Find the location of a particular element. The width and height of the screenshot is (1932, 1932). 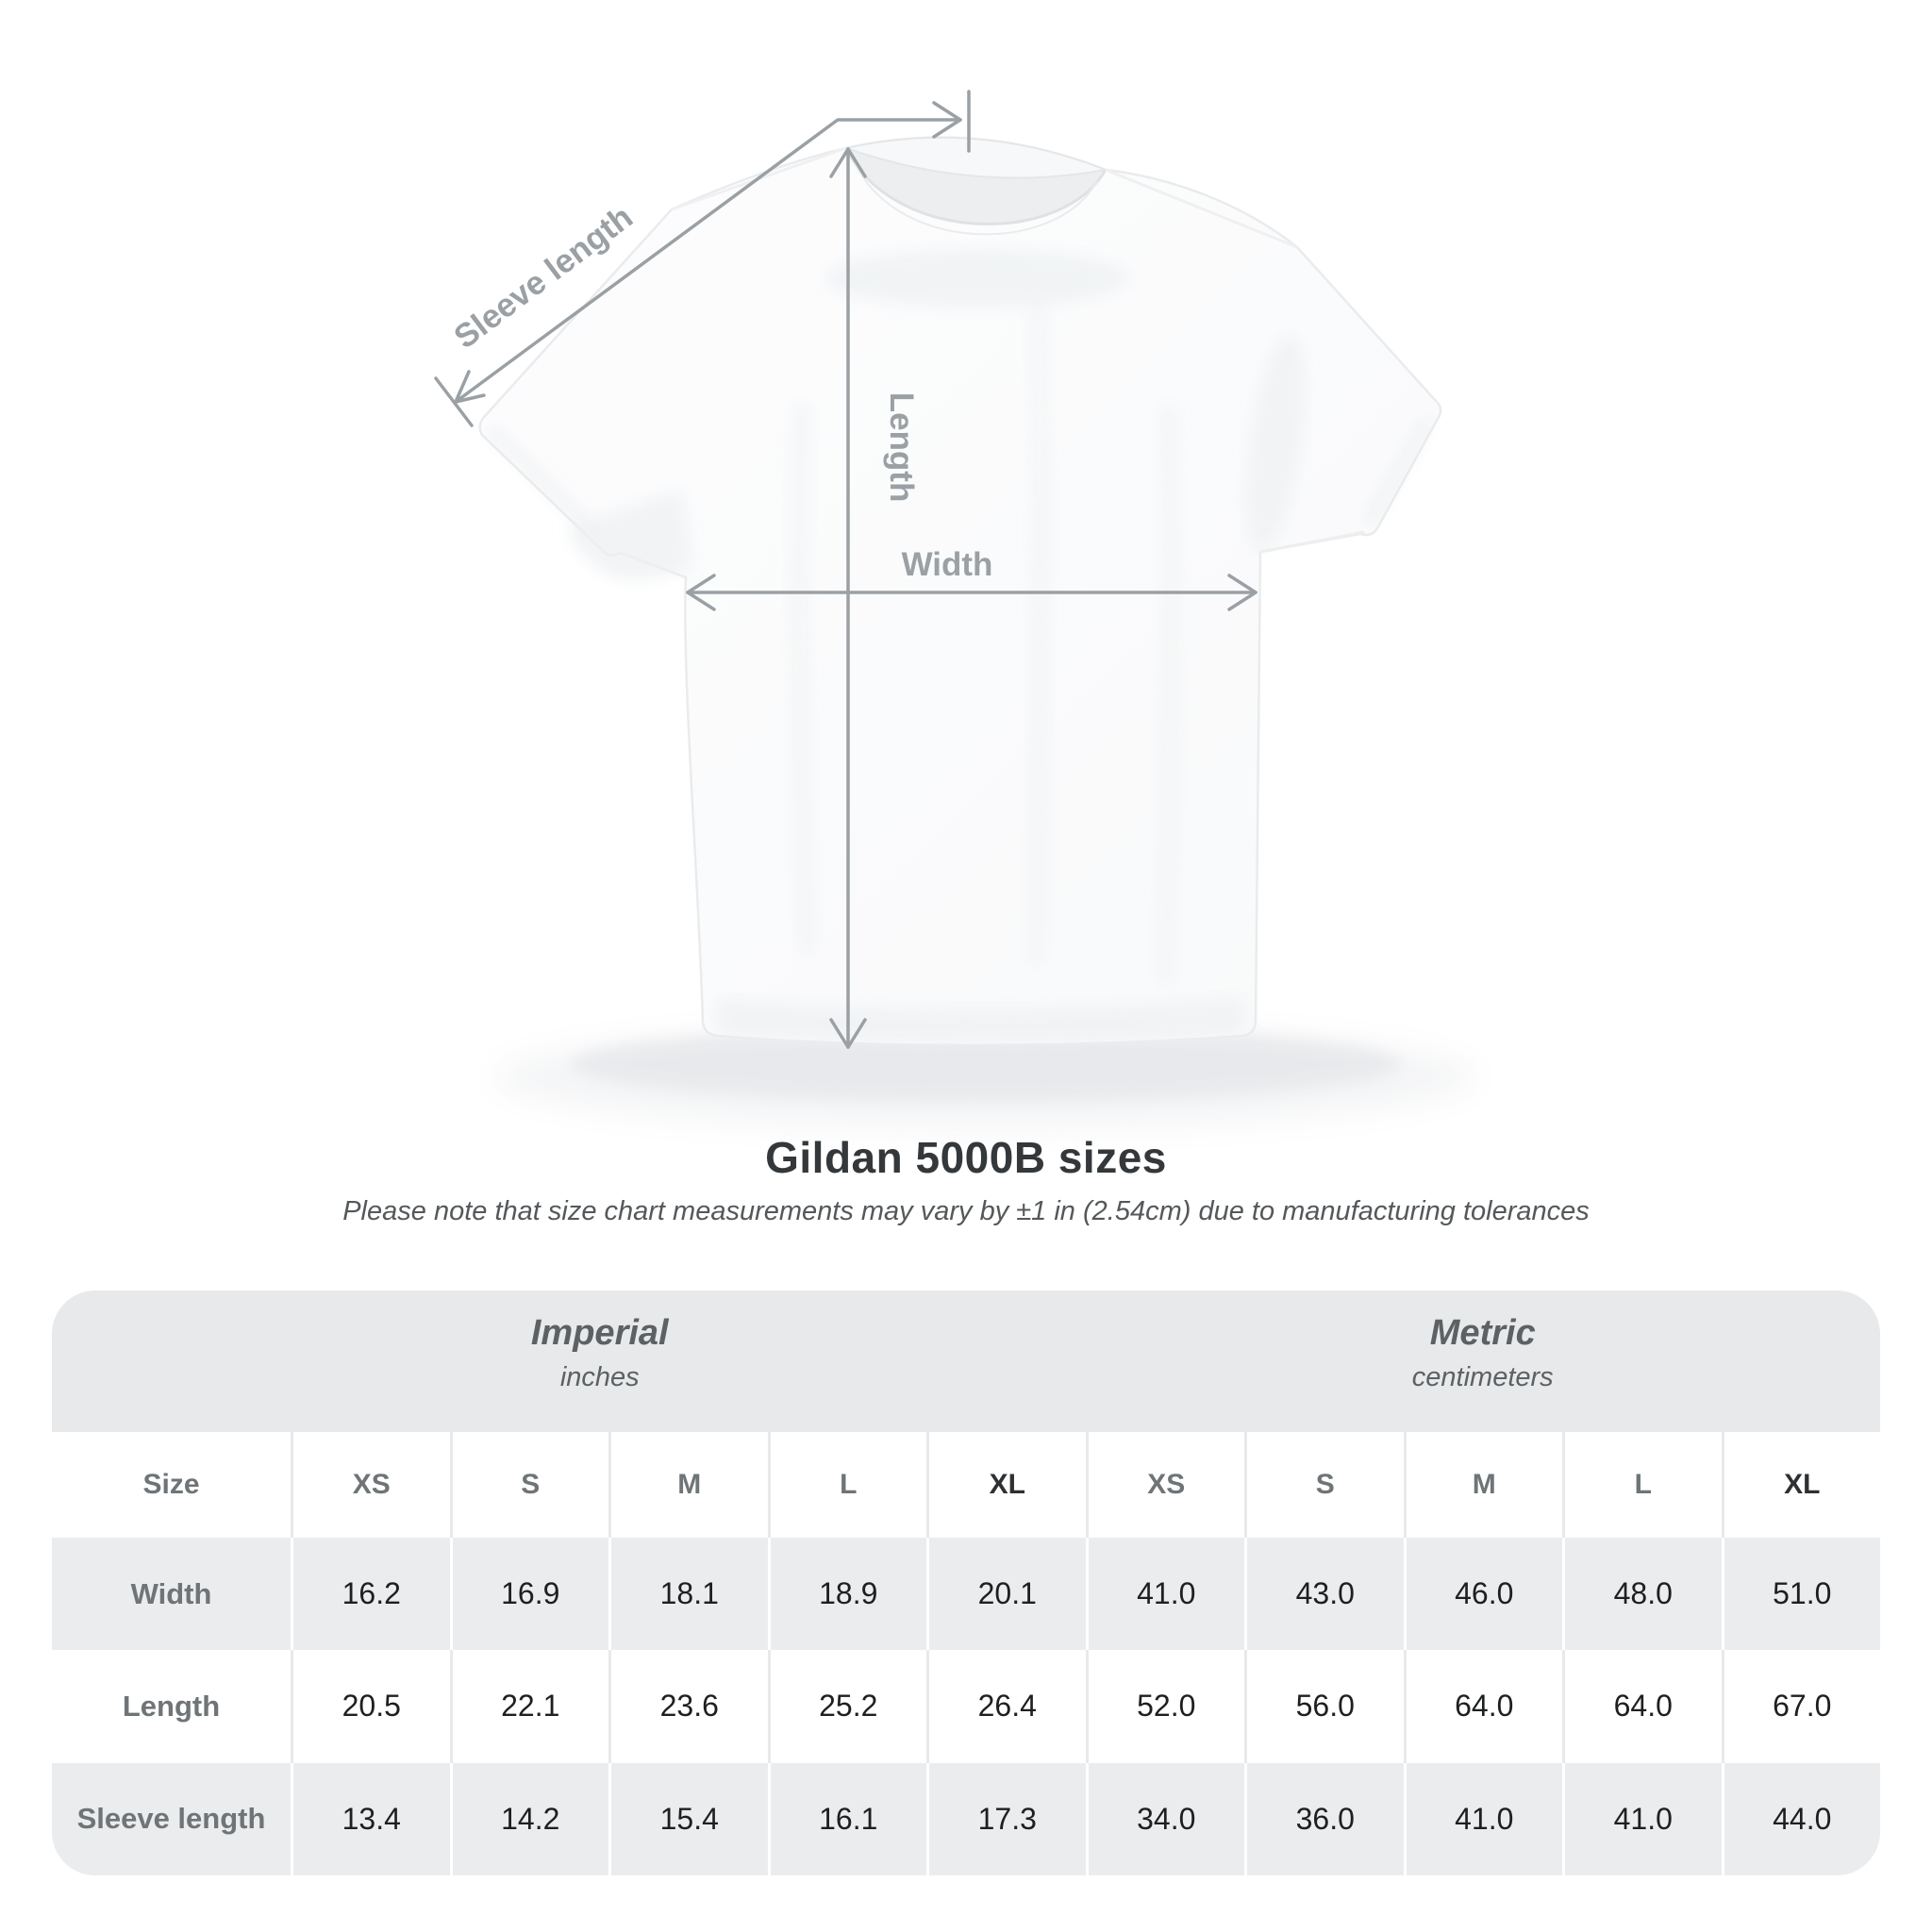

sleeve-end-tick is located at coordinates (454, 402).